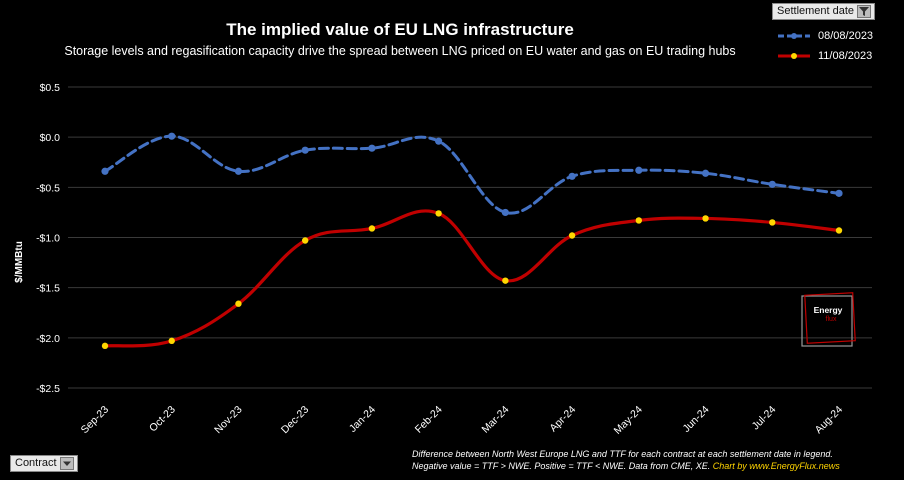 Image resolution: width=904 pixels, height=480 pixels. Describe the element at coordinates (562, 419) in the screenshot. I see `x-tick-label: Apr-24` at that location.